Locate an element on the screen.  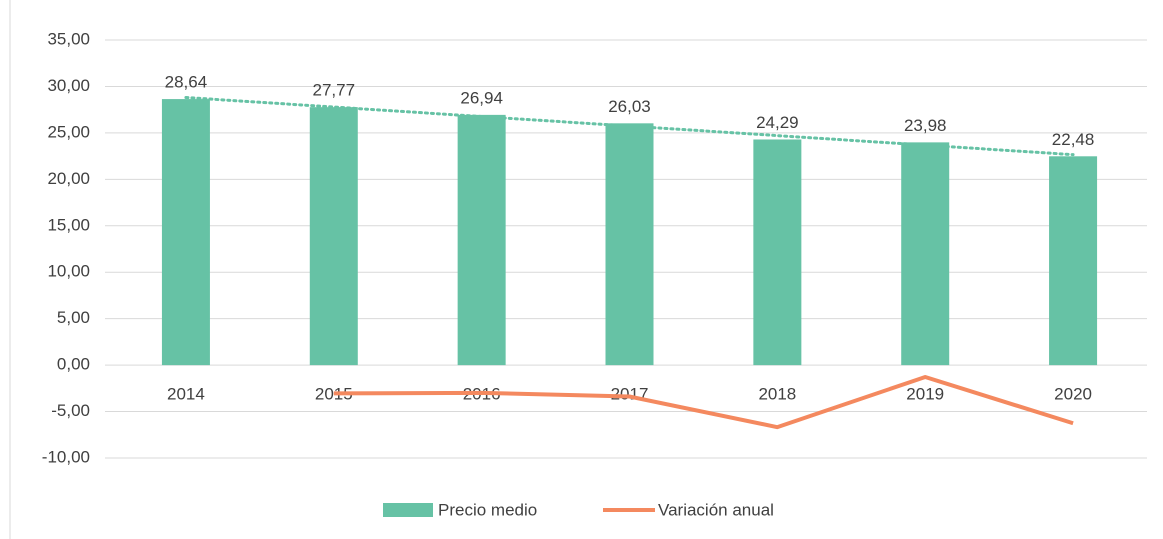
y-tick-label: 20,00 is located at coordinates (68, 178).